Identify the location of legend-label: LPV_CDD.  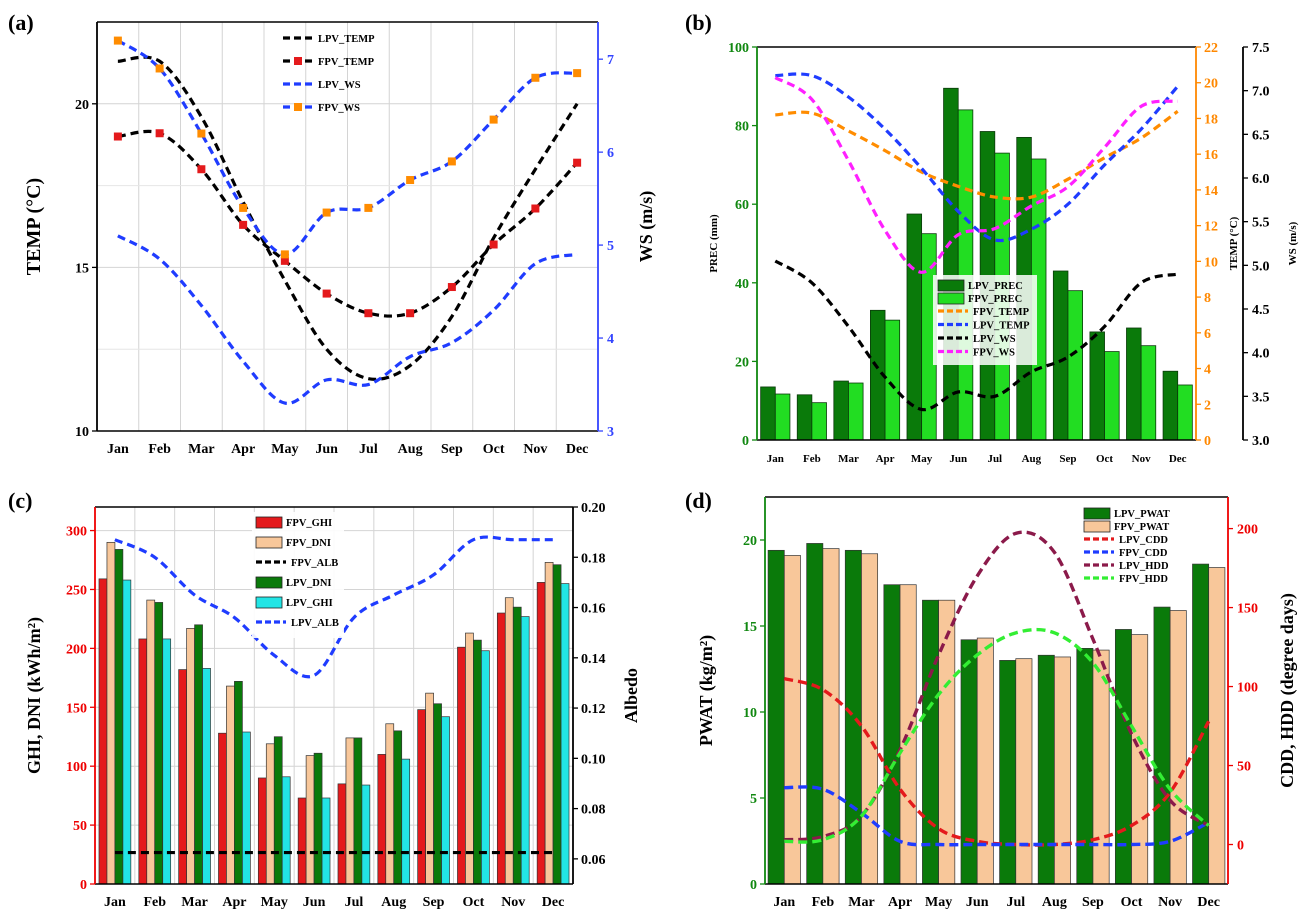
(1143, 540).